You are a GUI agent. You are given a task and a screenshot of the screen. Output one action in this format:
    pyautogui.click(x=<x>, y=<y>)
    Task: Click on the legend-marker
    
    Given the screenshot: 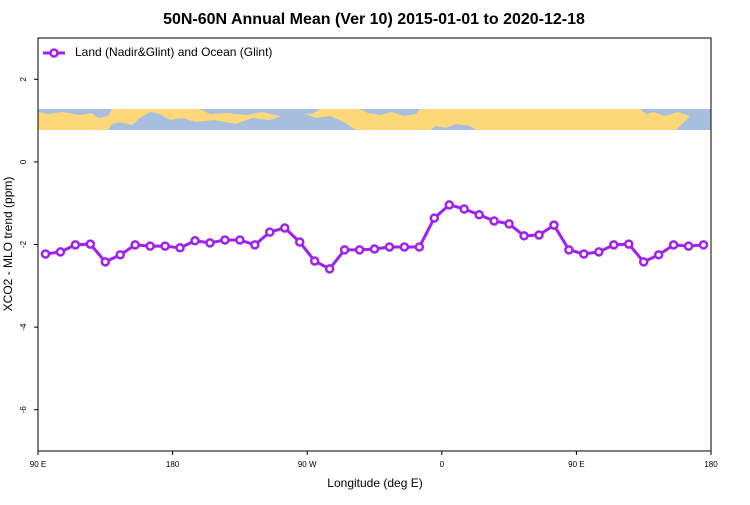 What is the action you would take?
    pyautogui.click(x=54, y=53)
    